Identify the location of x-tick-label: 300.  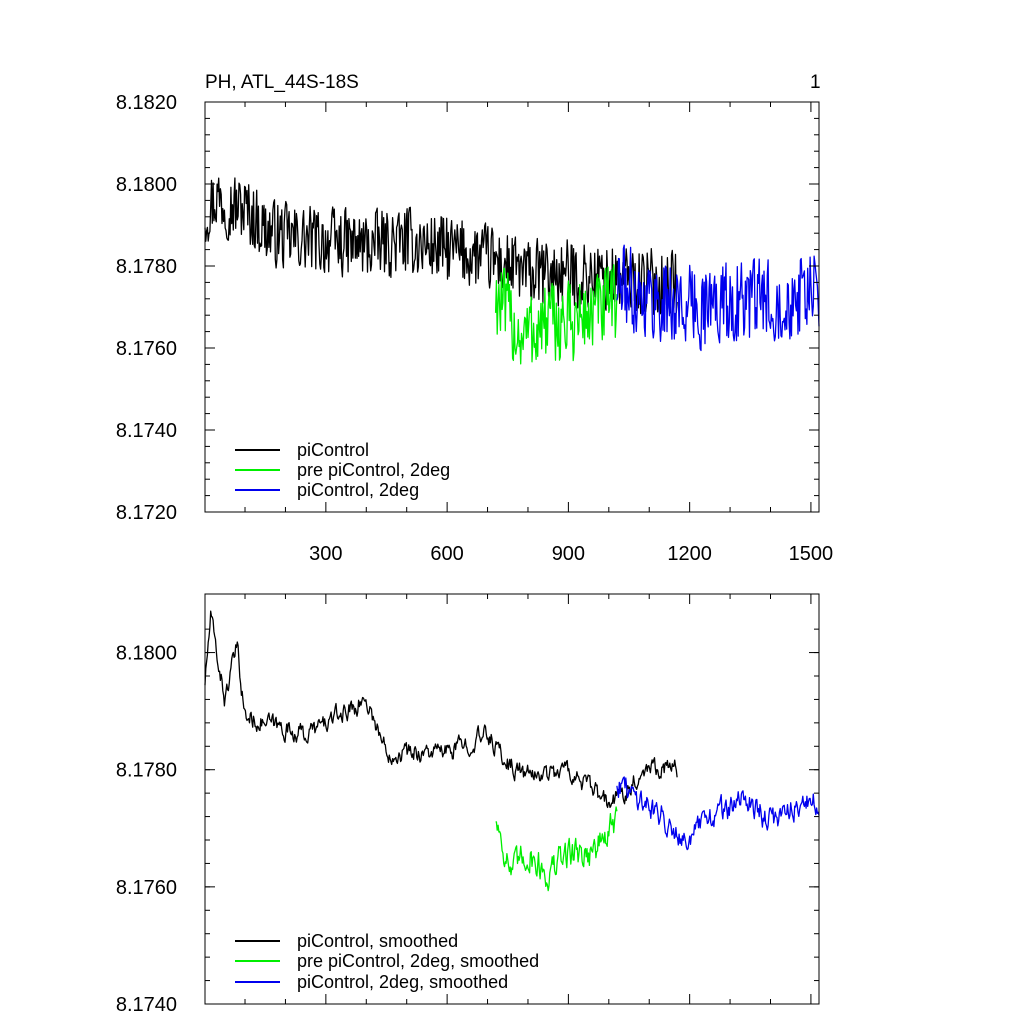
(325, 554).